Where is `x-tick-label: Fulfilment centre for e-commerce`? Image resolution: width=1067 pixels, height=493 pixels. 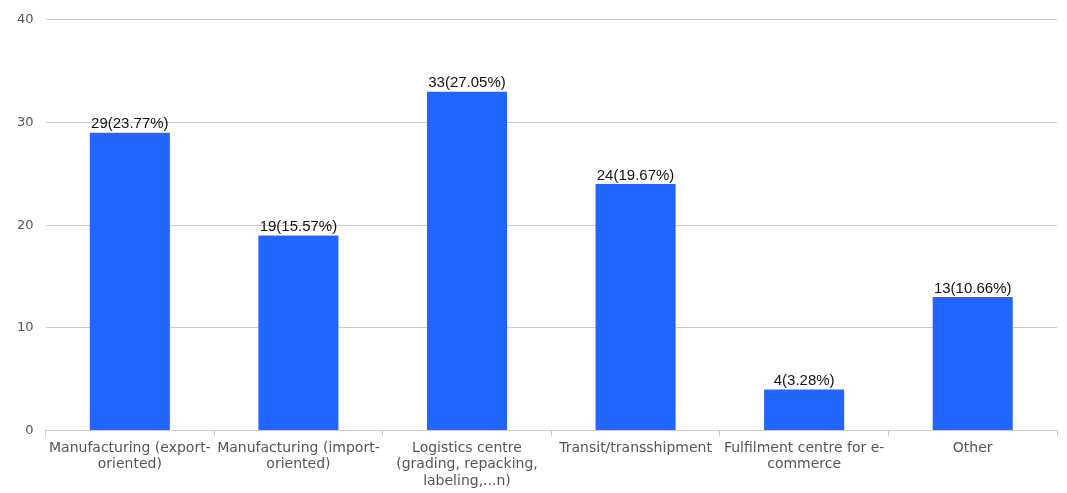
x-tick-label: Fulfilment centre for e-commerce is located at coordinates (804, 455).